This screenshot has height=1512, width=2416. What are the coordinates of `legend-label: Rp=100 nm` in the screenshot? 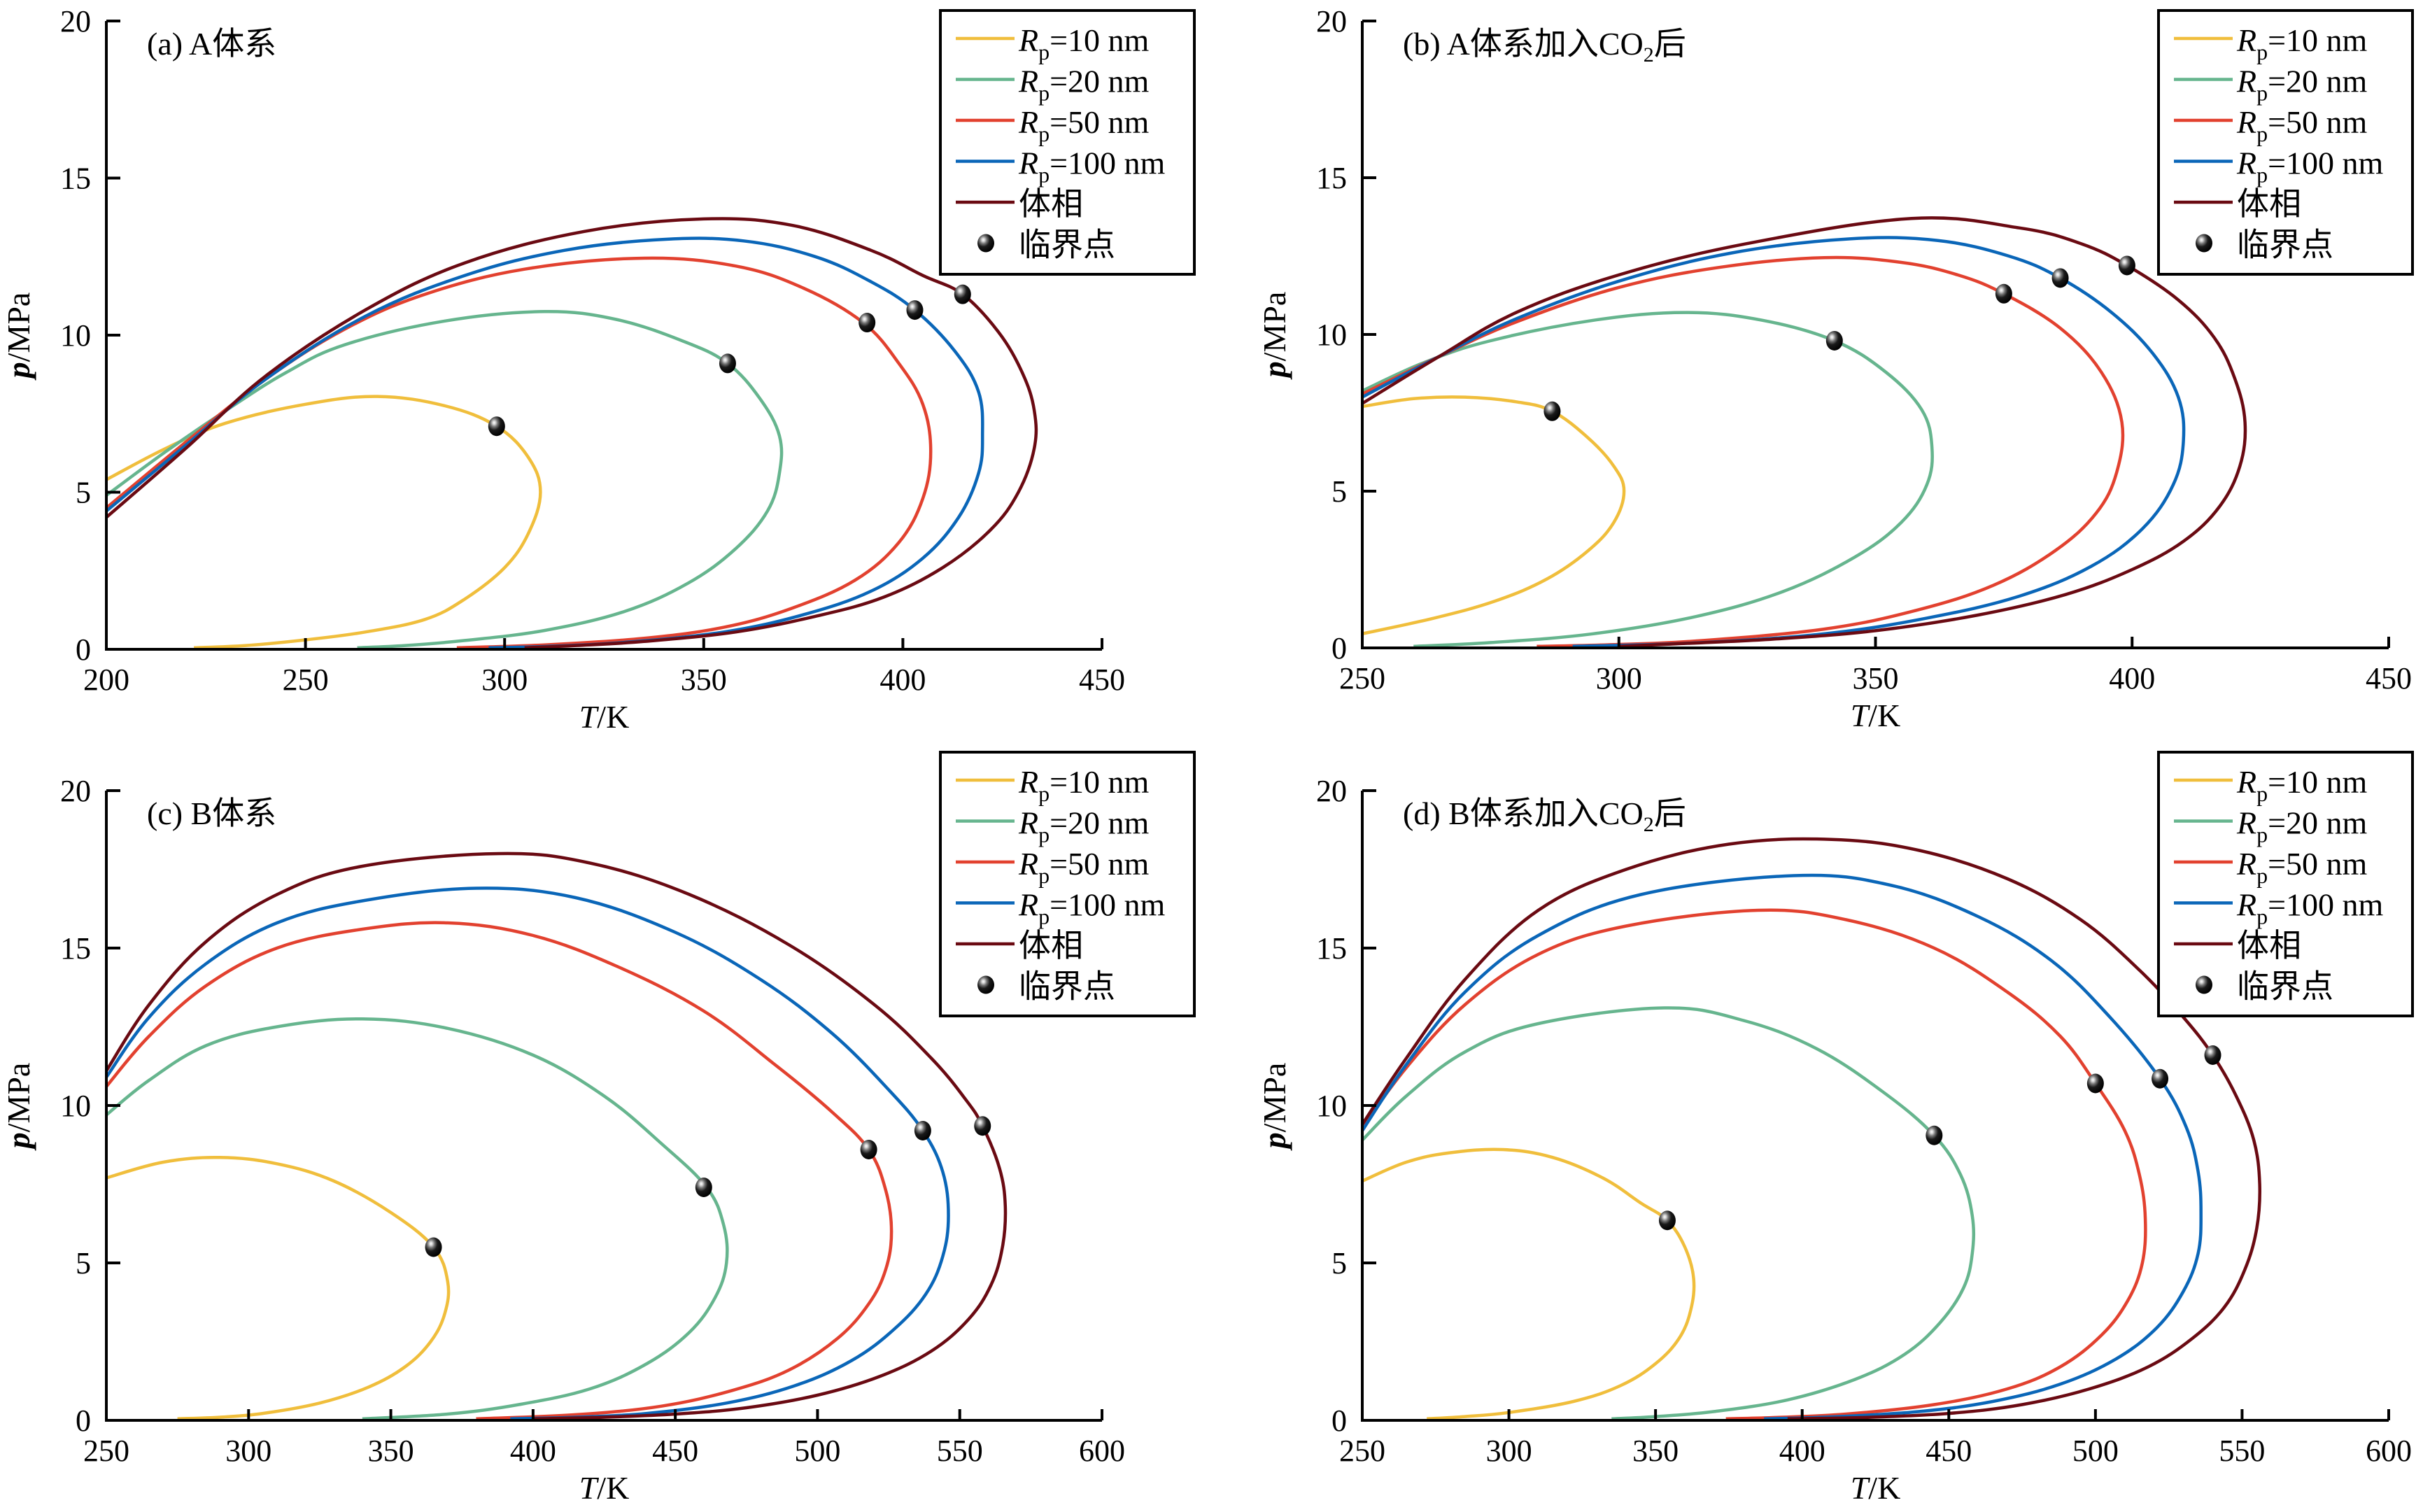 It's located at (2310, 167).